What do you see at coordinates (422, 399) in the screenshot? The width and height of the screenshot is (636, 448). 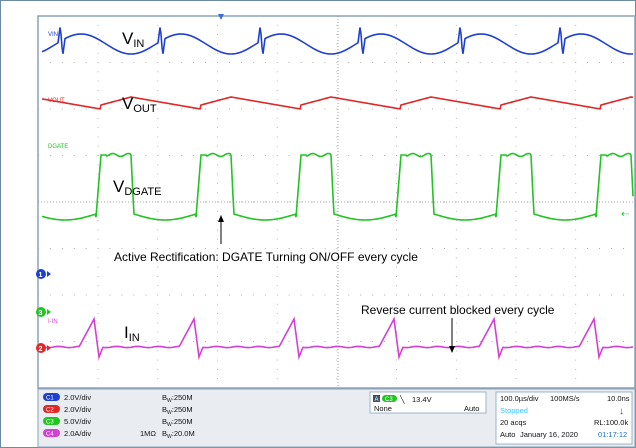 I see `trigger-level: 13.4V` at bounding box center [422, 399].